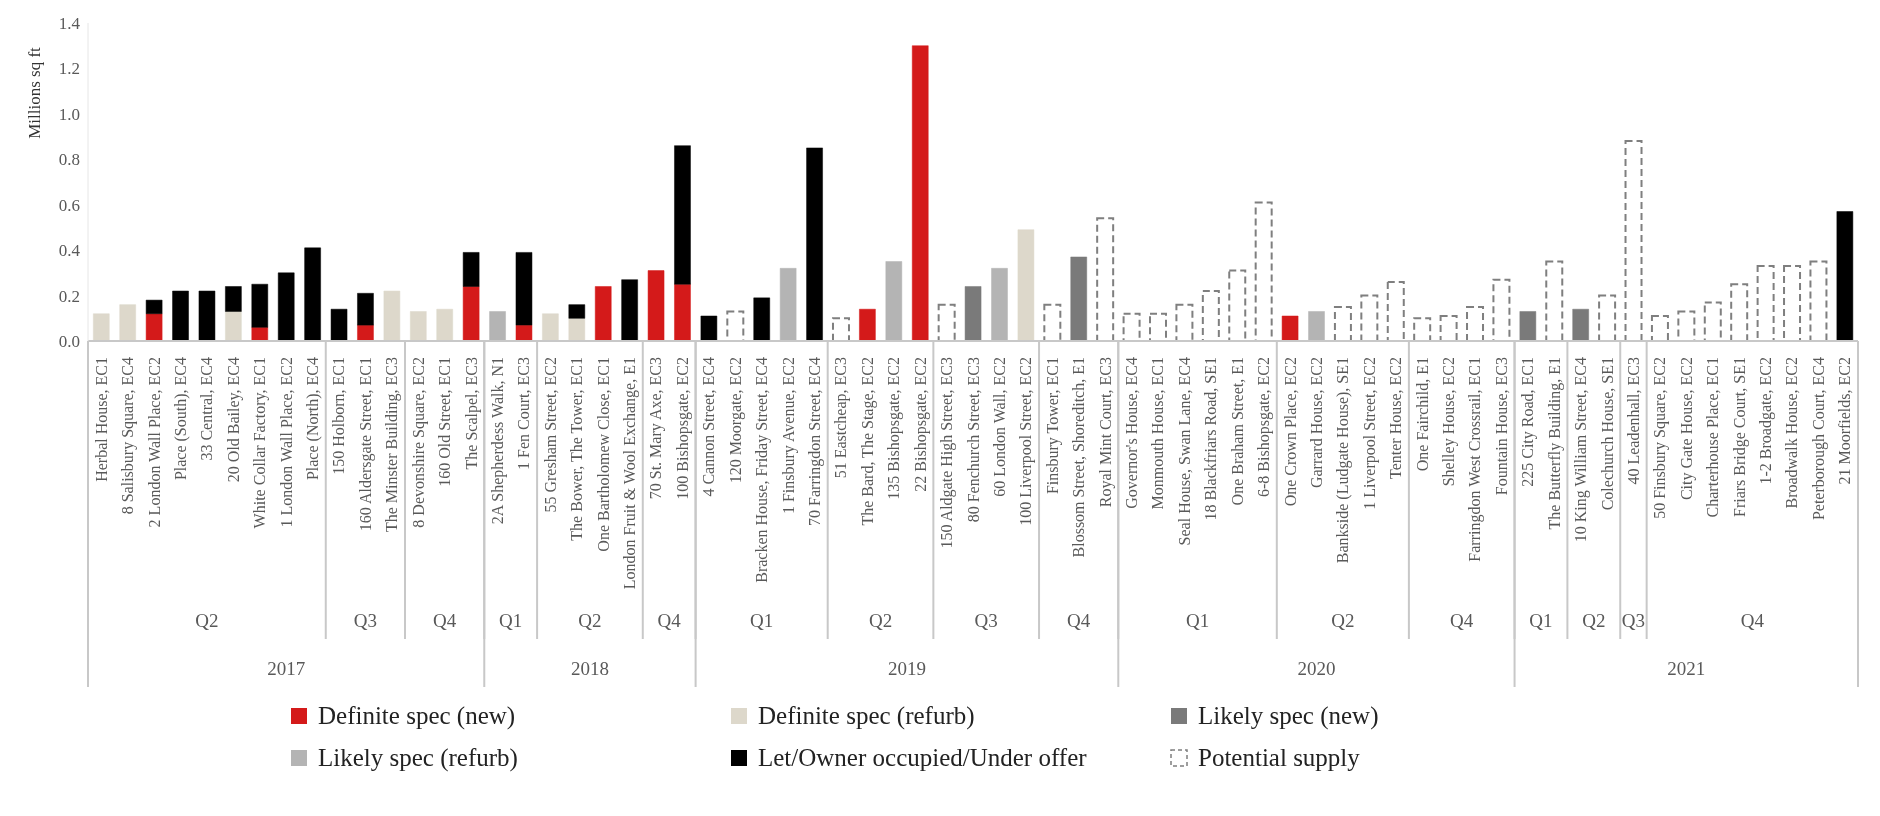 This screenshot has height=816, width=1880. I want to click on x-tick-label: Bankside (Ludgate House), SE1, so click(1343, 460).